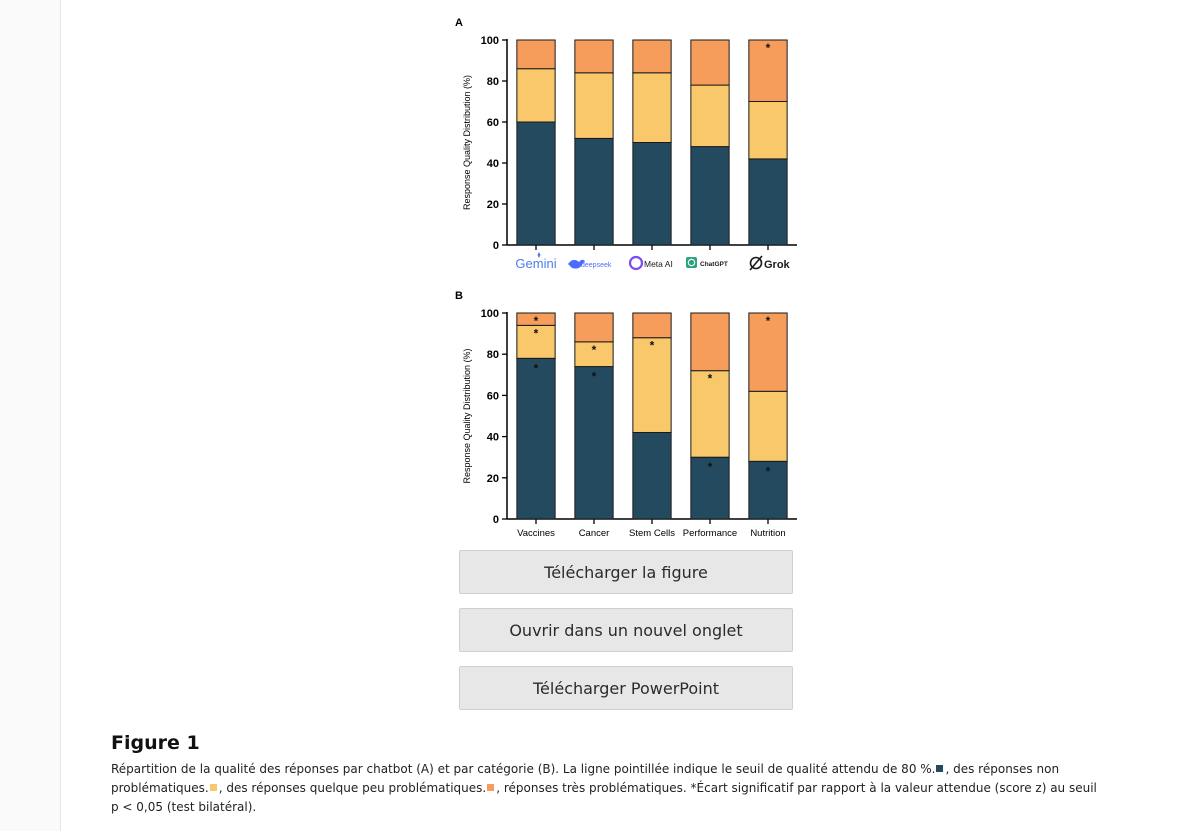 The width and height of the screenshot is (1200, 831). I want to click on panel-b-bar-performance-very-problematic, so click(710, 342).